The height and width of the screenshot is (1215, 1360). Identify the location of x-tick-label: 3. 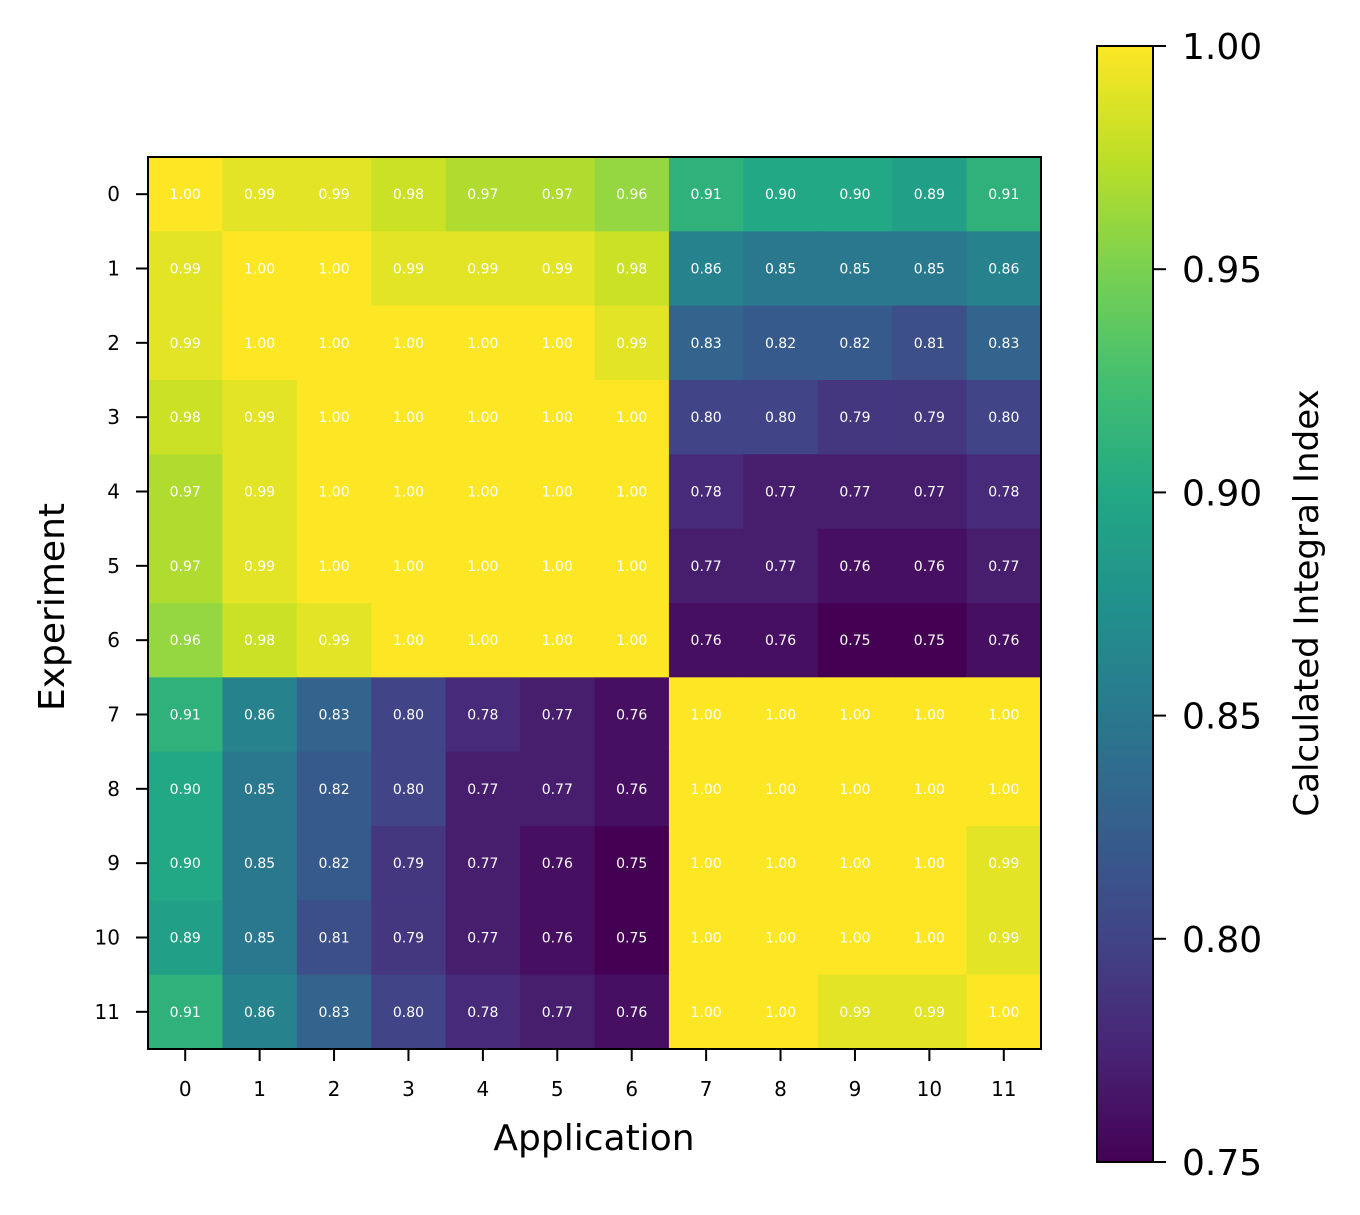
(408, 1089).